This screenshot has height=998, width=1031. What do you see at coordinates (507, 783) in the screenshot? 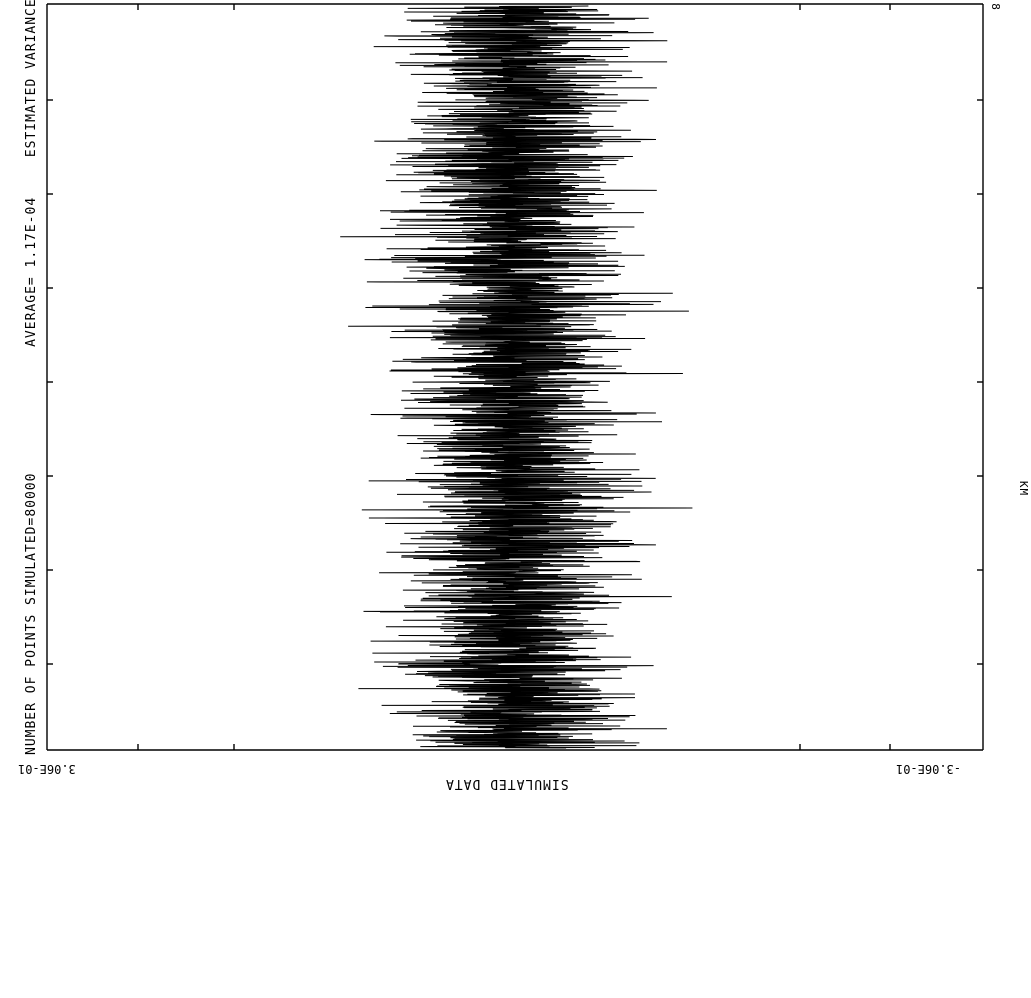
I see `x-axis-label: SIMULATED DATA` at bounding box center [507, 783].